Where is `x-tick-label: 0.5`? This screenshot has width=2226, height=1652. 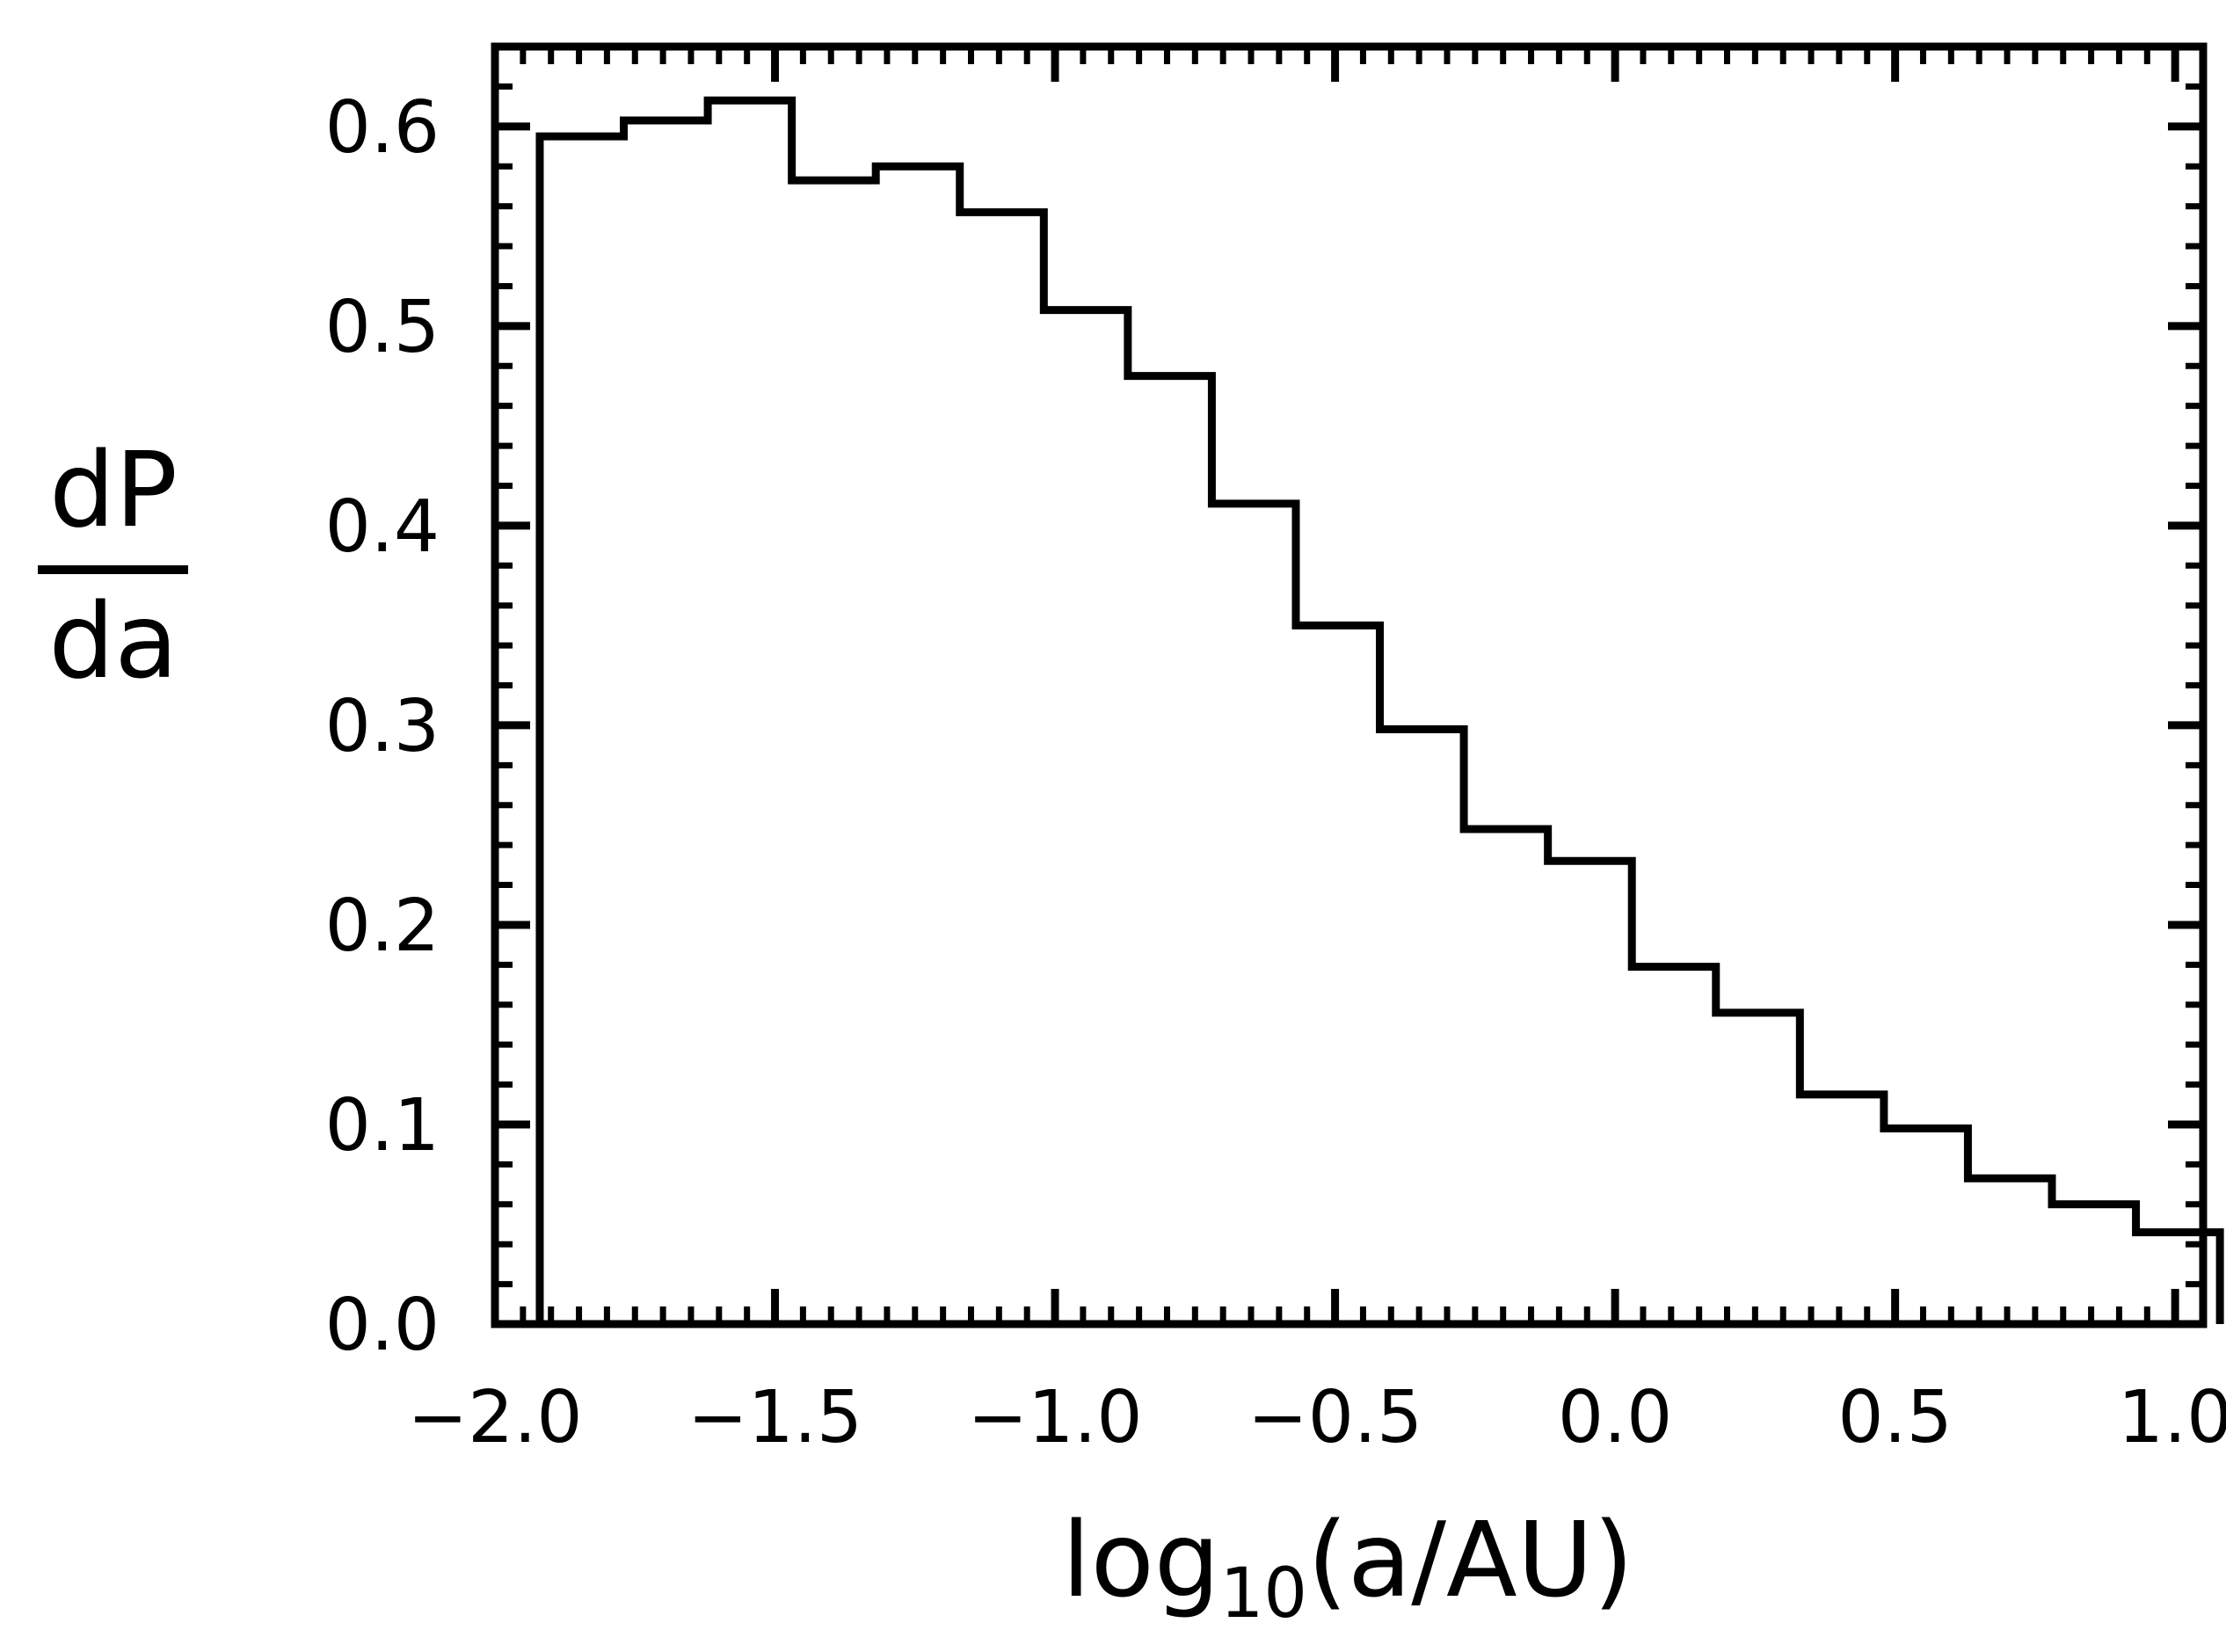
x-tick-label: 0.5 is located at coordinates (1895, 1418).